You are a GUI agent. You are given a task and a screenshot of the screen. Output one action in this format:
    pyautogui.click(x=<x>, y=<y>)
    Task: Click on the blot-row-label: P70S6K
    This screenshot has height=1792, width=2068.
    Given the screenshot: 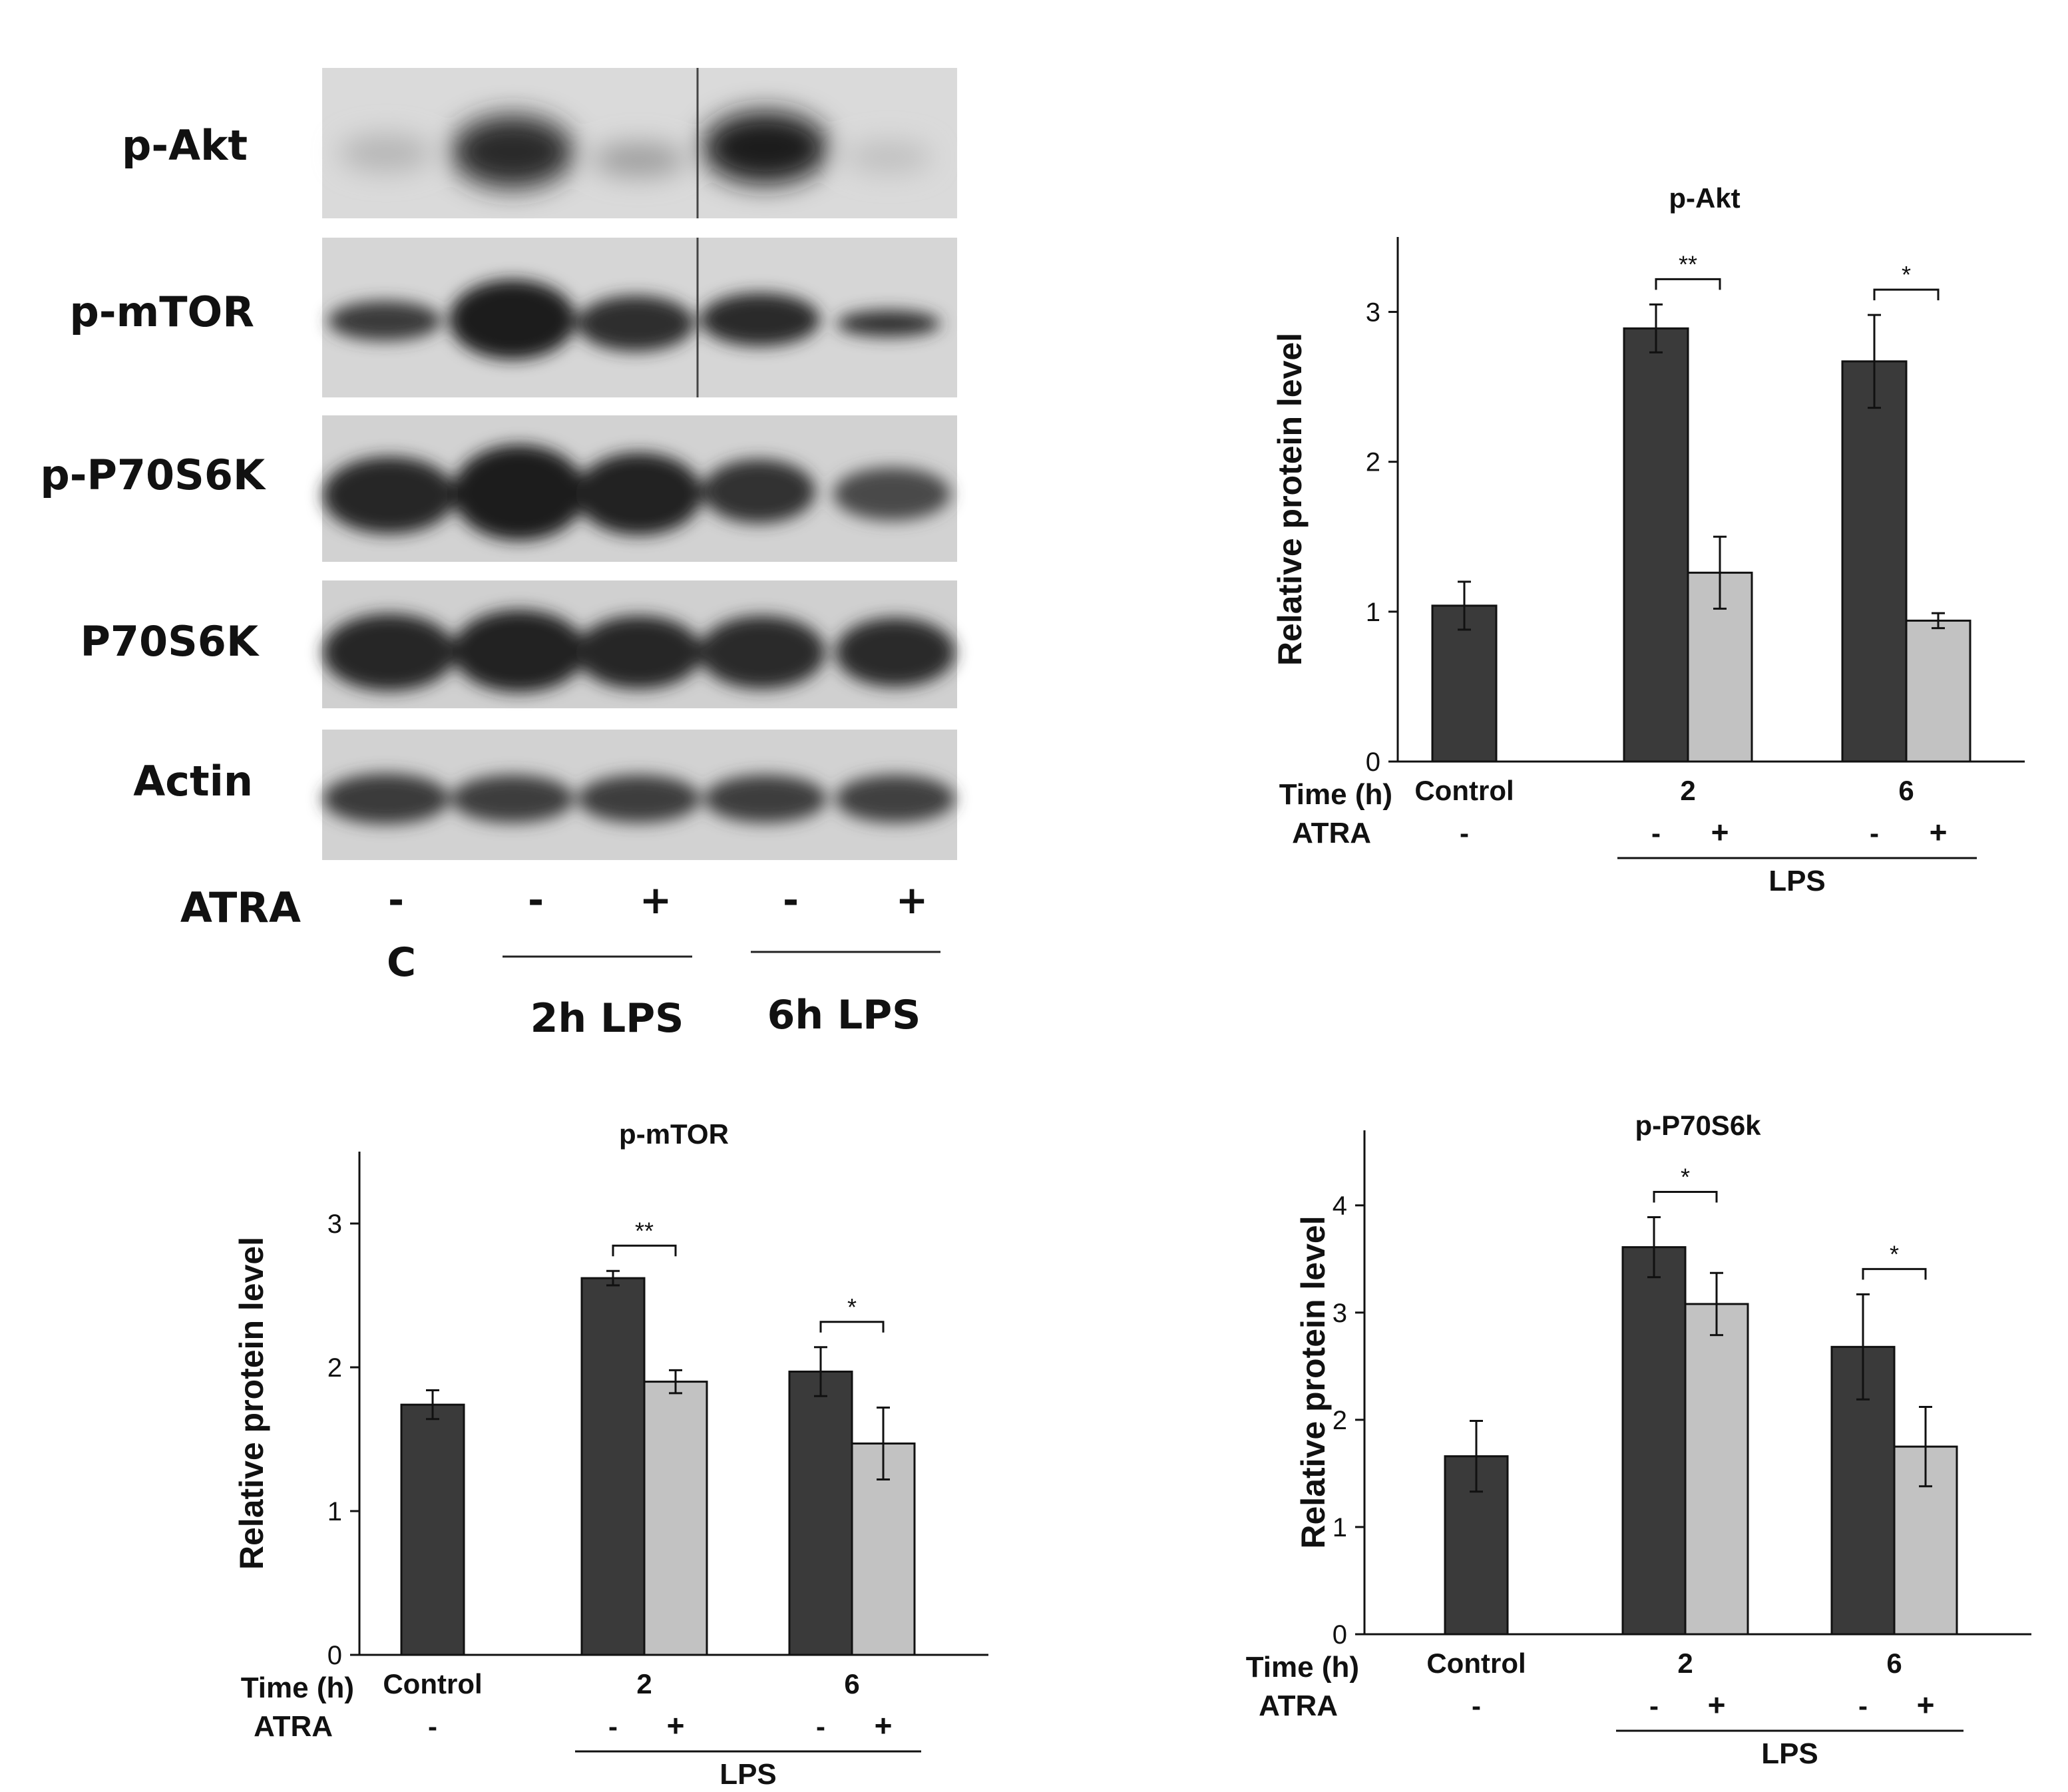 What is the action you would take?
    pyautogui.click(x=170, y=641)
    